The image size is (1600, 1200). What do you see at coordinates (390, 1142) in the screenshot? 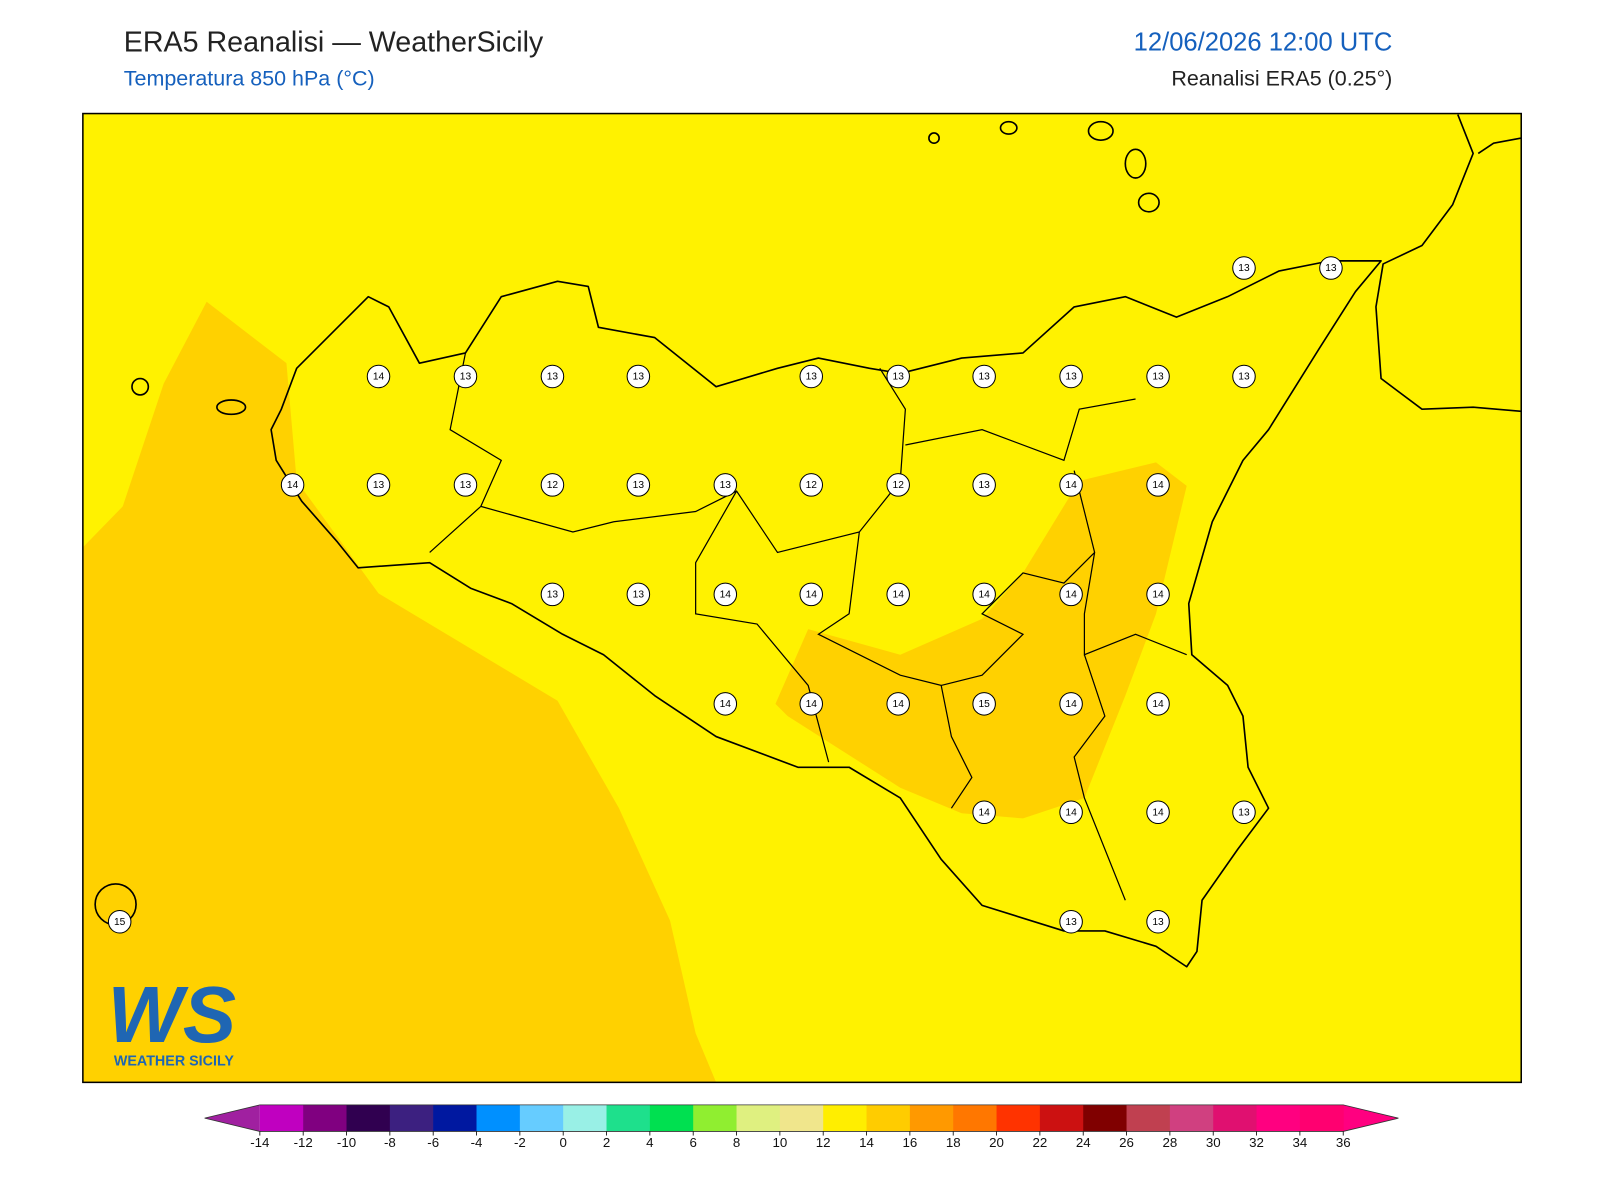
I see `colorbar-tick-label: -8` at bounding box center [390, 1142].